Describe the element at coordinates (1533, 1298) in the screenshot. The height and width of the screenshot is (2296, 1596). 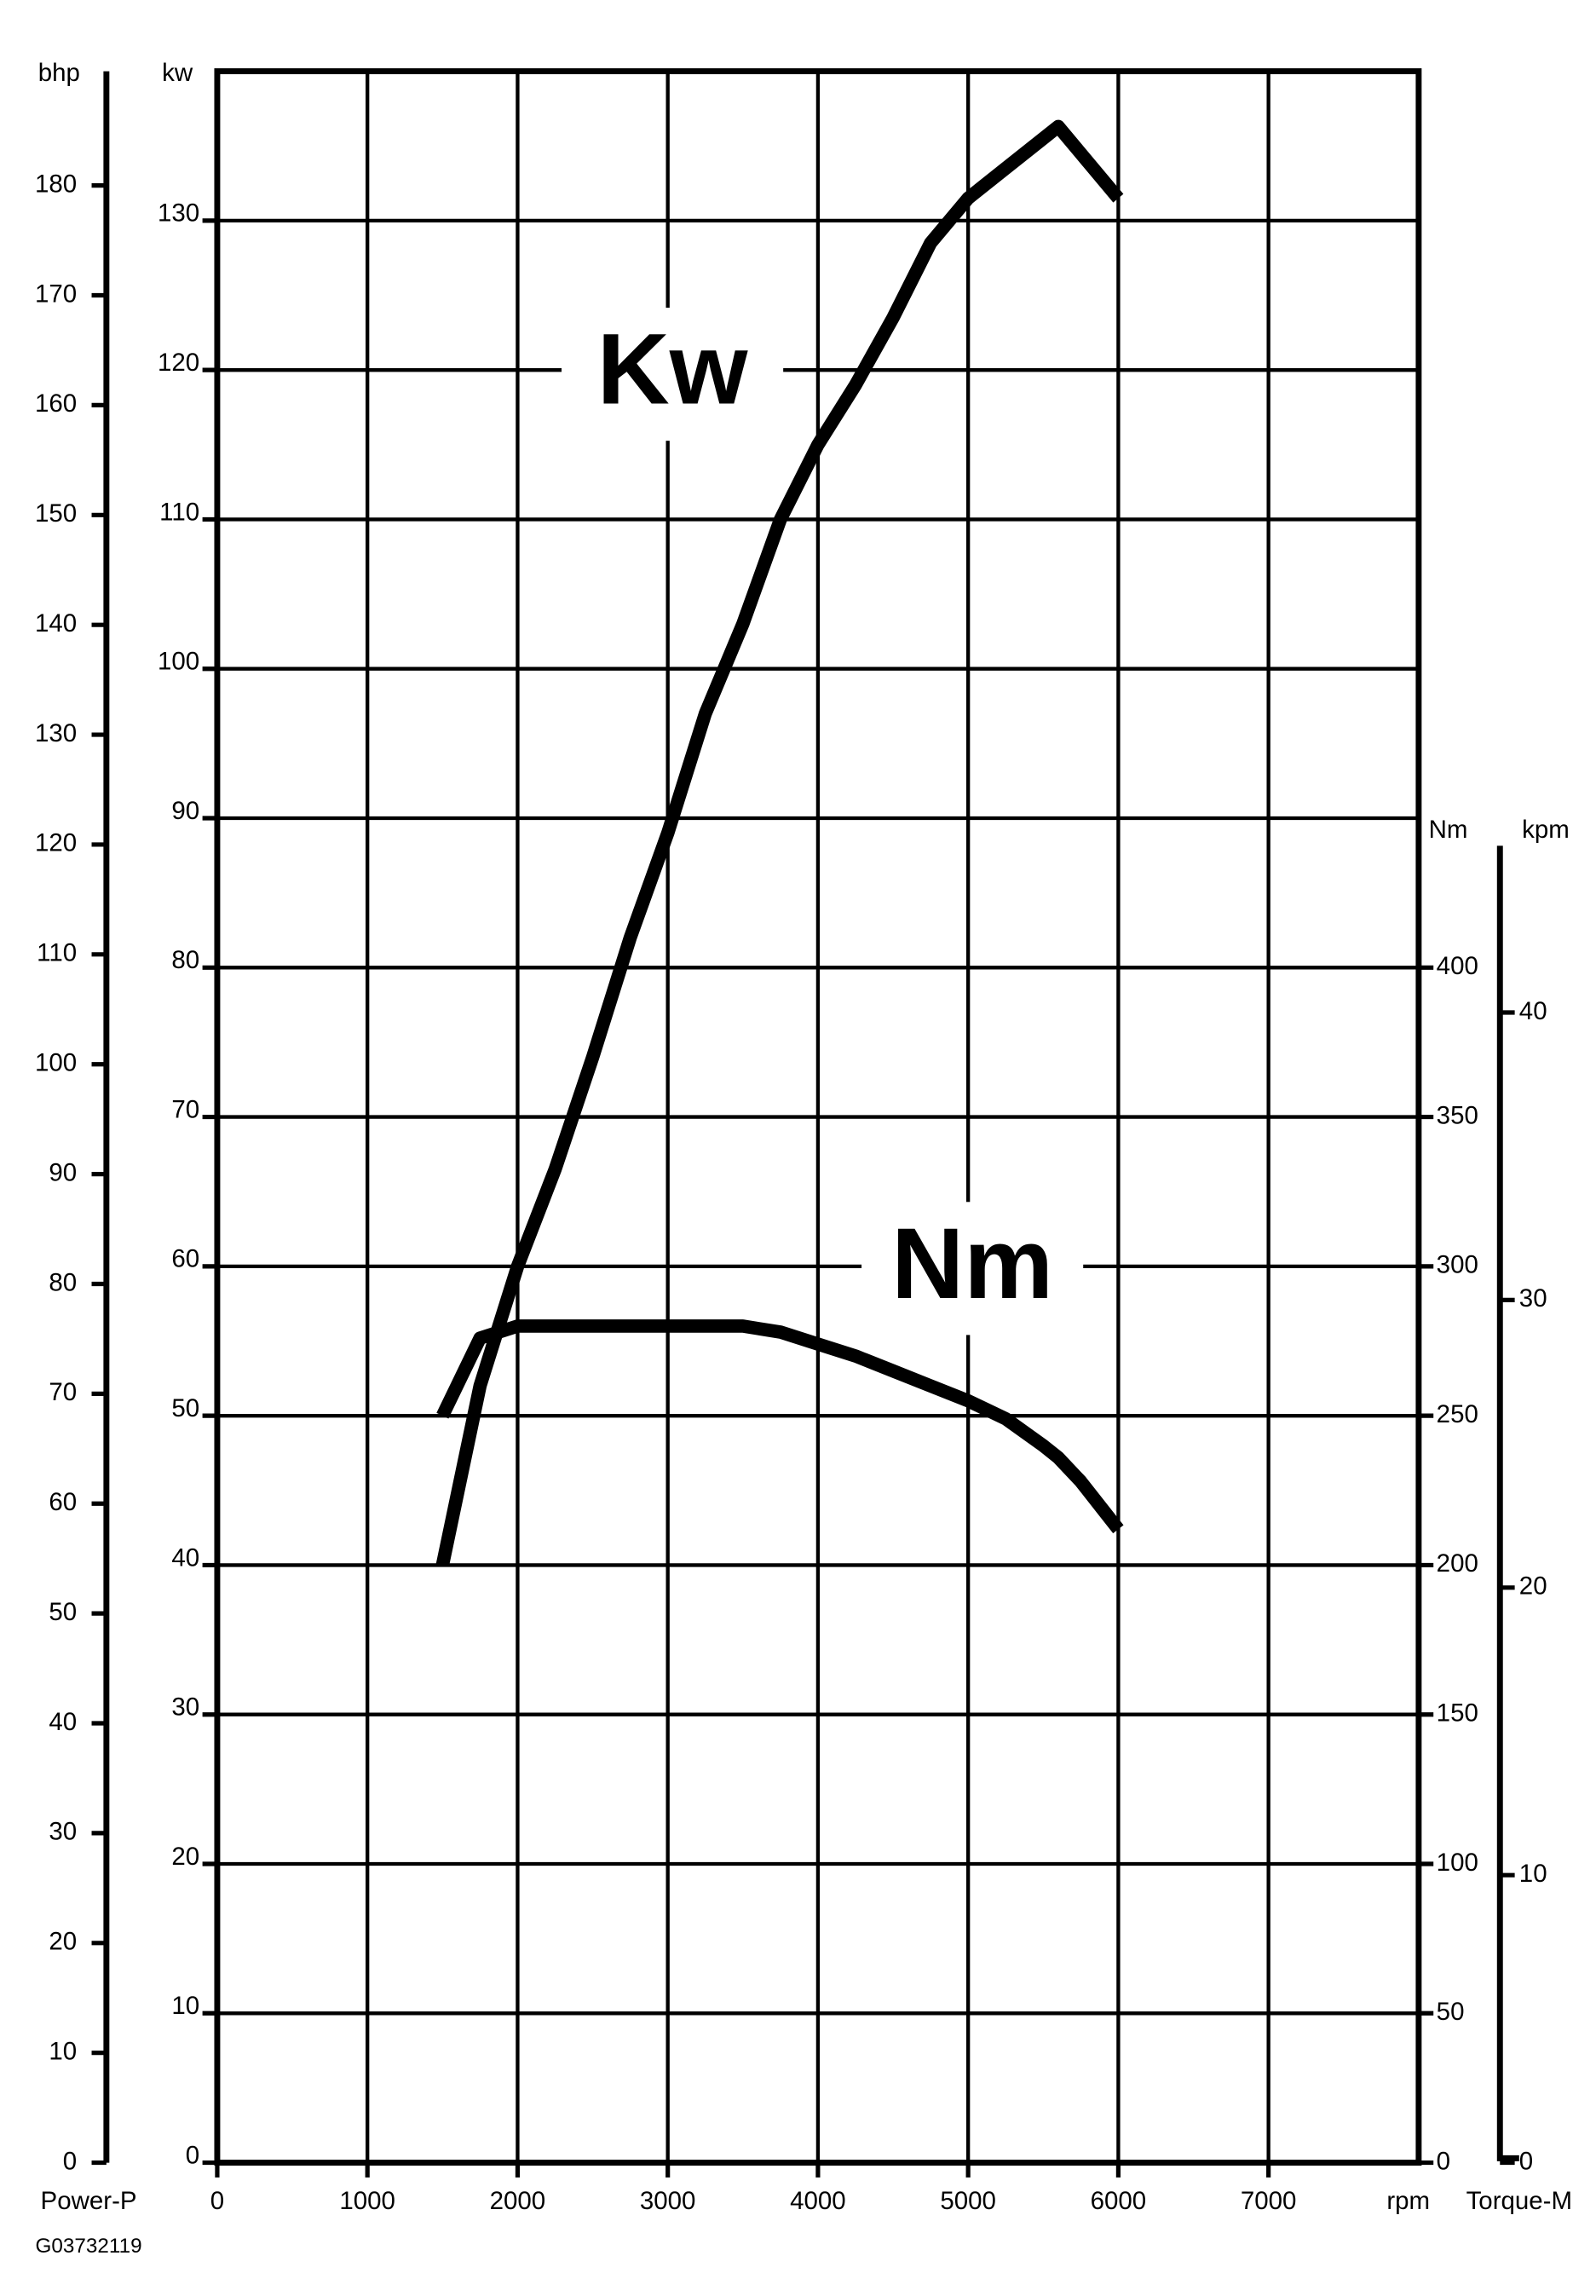
I see `kpm-tick-label: 30` at that location.